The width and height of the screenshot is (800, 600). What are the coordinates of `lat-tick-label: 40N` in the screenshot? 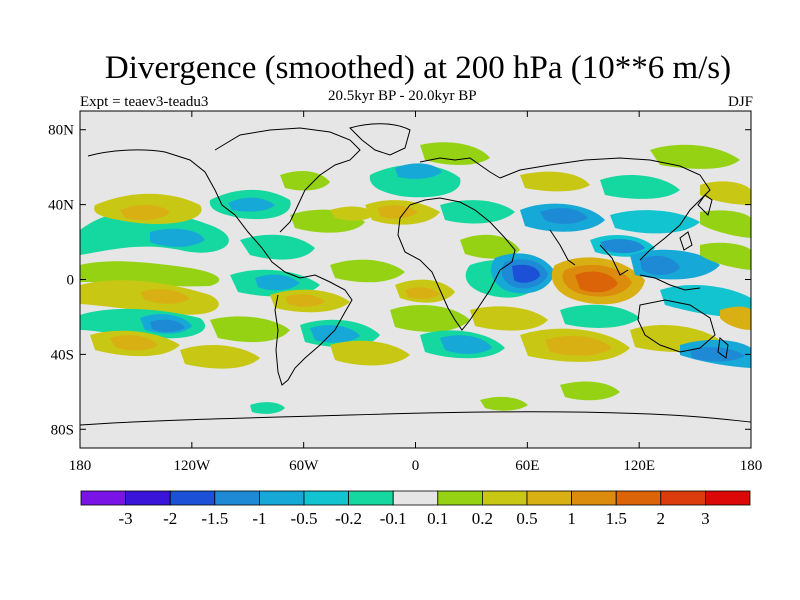 It's located at (61, 206).